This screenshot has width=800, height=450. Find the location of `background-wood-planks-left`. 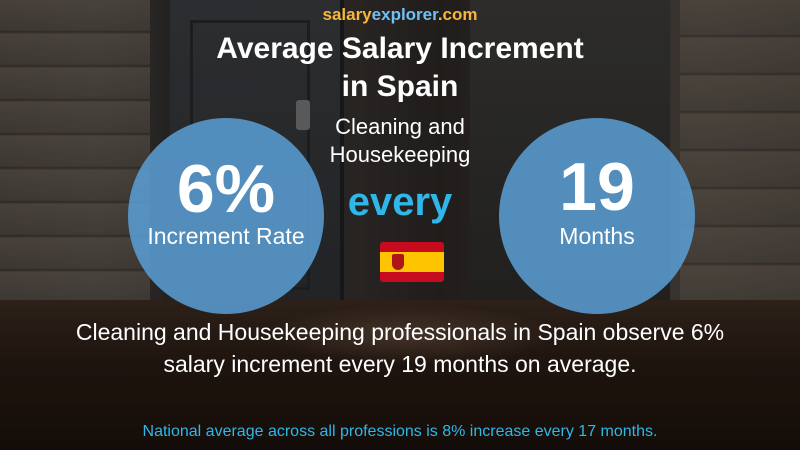

background-wood-planks-left is located at coordinates (75, 165).